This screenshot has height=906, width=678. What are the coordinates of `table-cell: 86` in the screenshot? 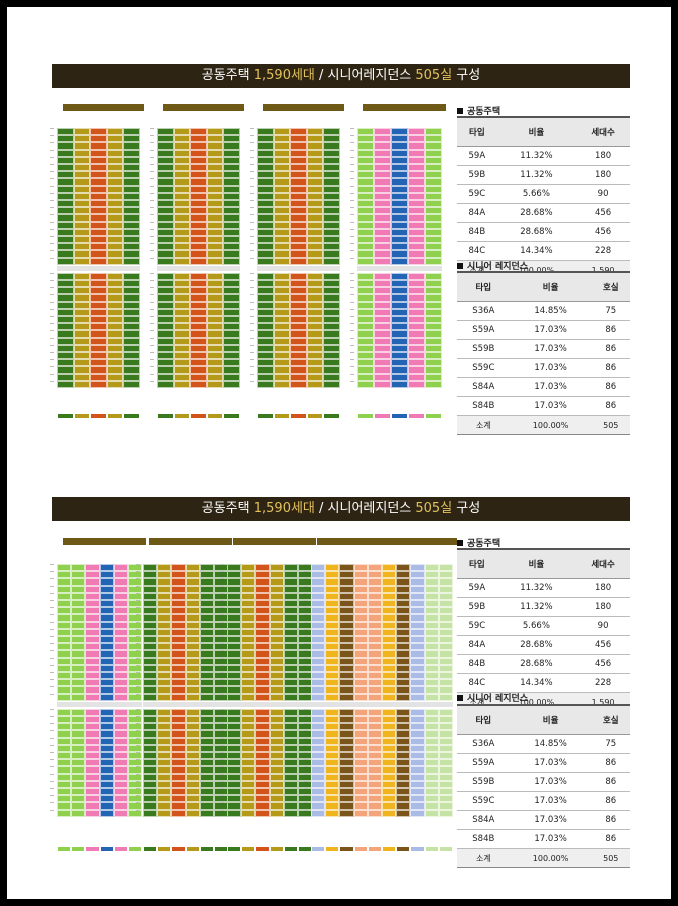 It's located at (610, 368).